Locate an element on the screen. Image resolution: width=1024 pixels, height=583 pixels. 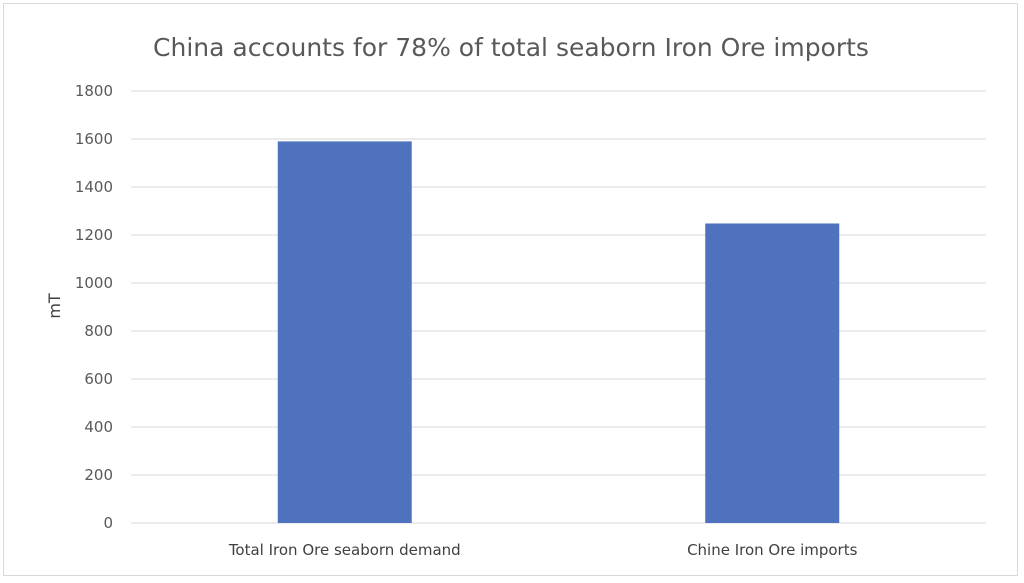
y-tick-label: 800 is located at coordinates (98, 331).